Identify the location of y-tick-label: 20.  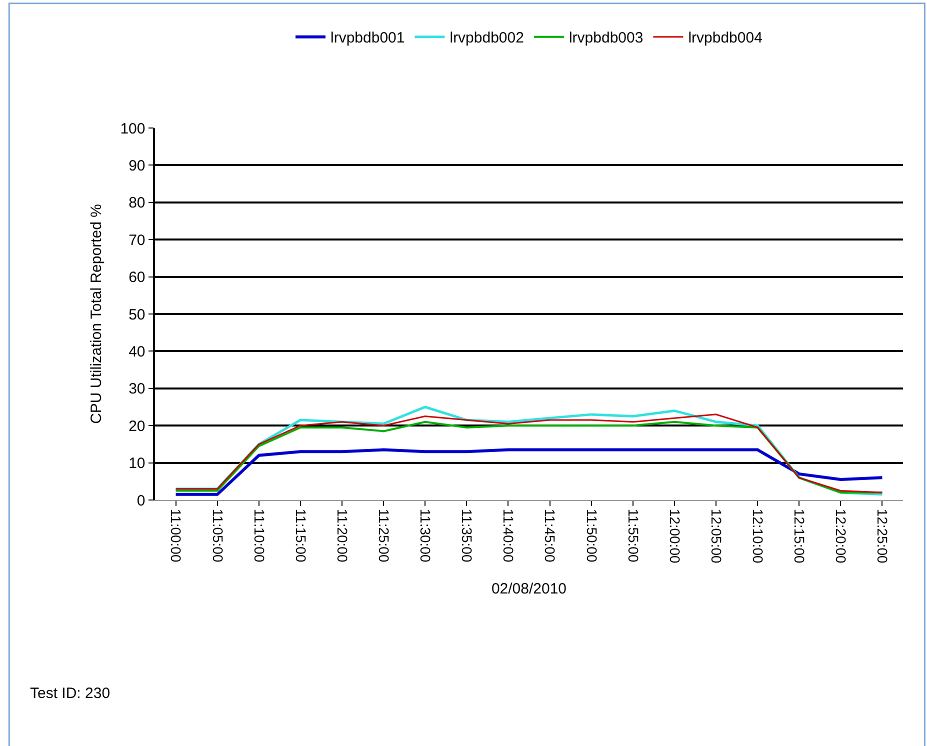
(137, 426).